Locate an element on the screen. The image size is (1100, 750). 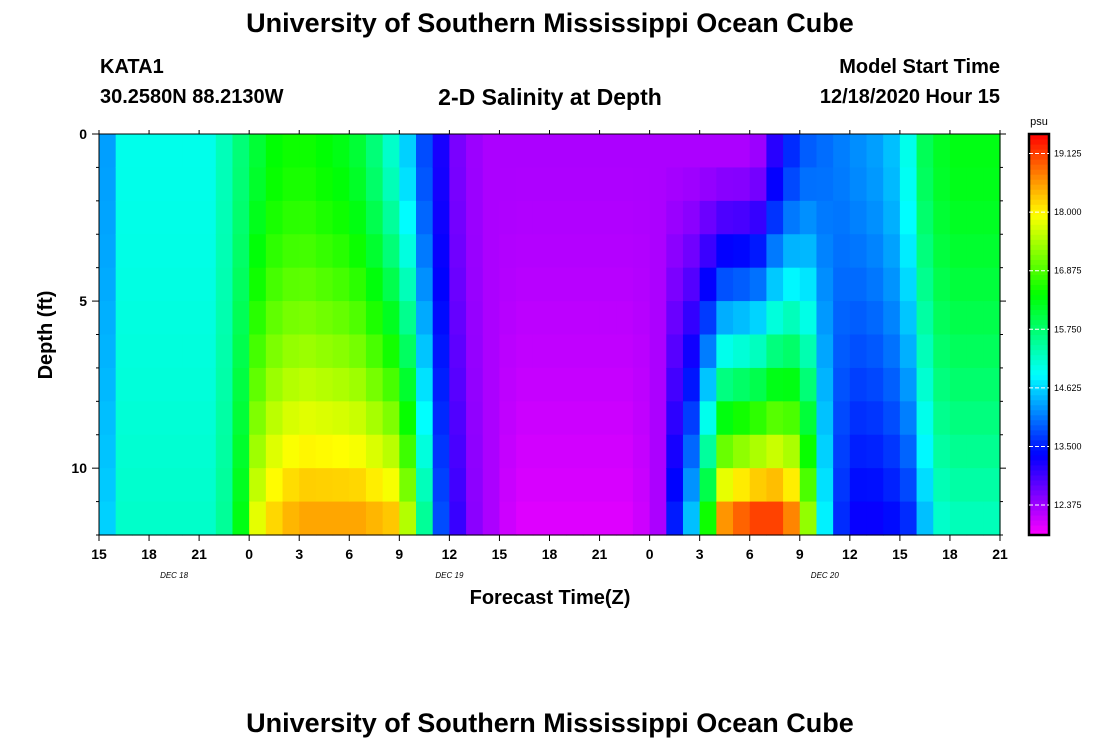
colorbar-tick-label: 18.000 is located at coordinates (1068, 212).